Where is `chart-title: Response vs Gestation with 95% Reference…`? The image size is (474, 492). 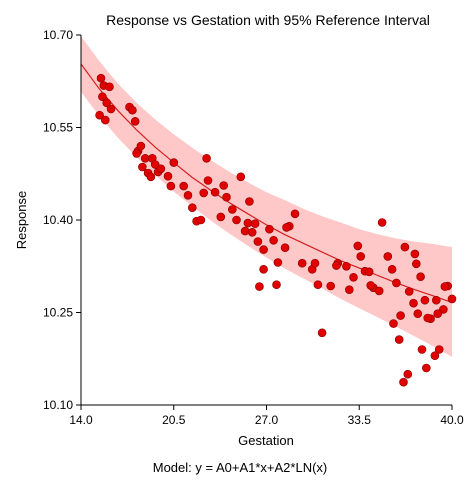
chart-title: Response vs Gestation with 95% Reference… is located at coordinates (268, 20).